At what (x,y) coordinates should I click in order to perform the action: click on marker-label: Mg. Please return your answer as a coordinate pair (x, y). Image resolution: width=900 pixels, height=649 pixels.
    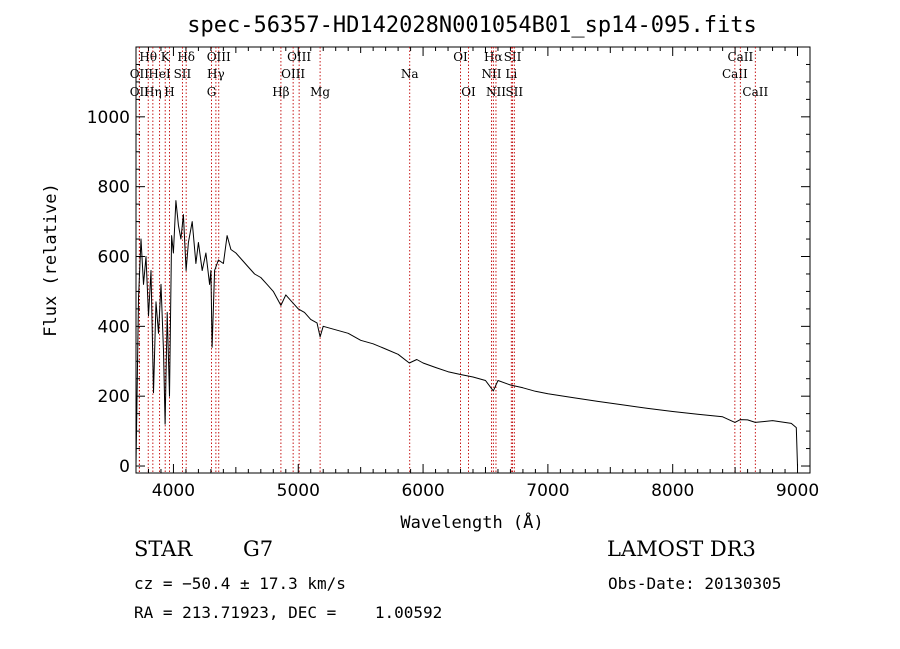
    Looking at the image, I should click on (320, 92).